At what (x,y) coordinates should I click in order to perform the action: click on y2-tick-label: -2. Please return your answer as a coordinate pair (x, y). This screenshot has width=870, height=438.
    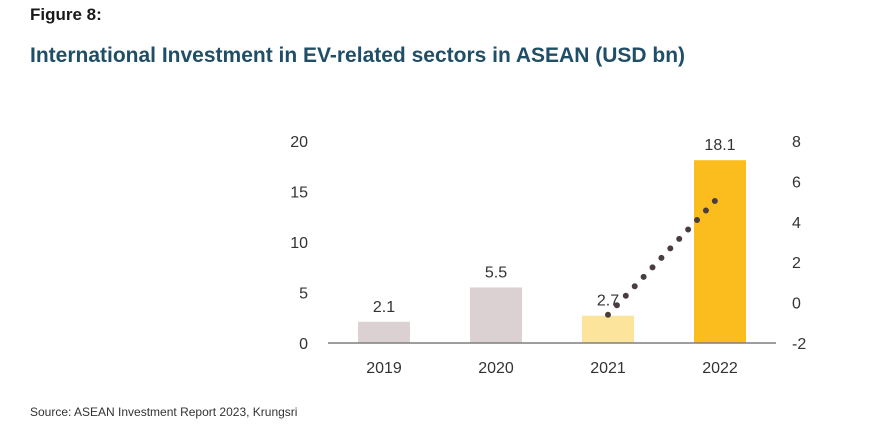
    Looking at the image, I should click on (799, 344).